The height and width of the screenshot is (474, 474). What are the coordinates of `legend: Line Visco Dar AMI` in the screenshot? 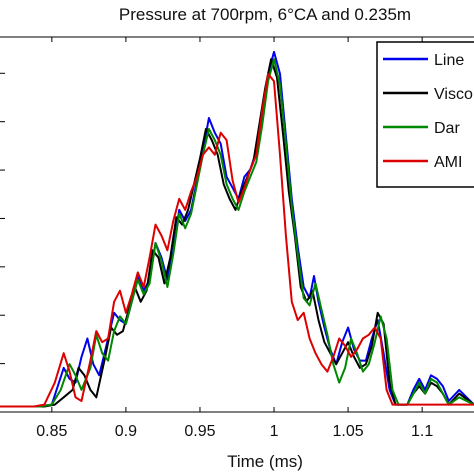 It's located at (425, 114).